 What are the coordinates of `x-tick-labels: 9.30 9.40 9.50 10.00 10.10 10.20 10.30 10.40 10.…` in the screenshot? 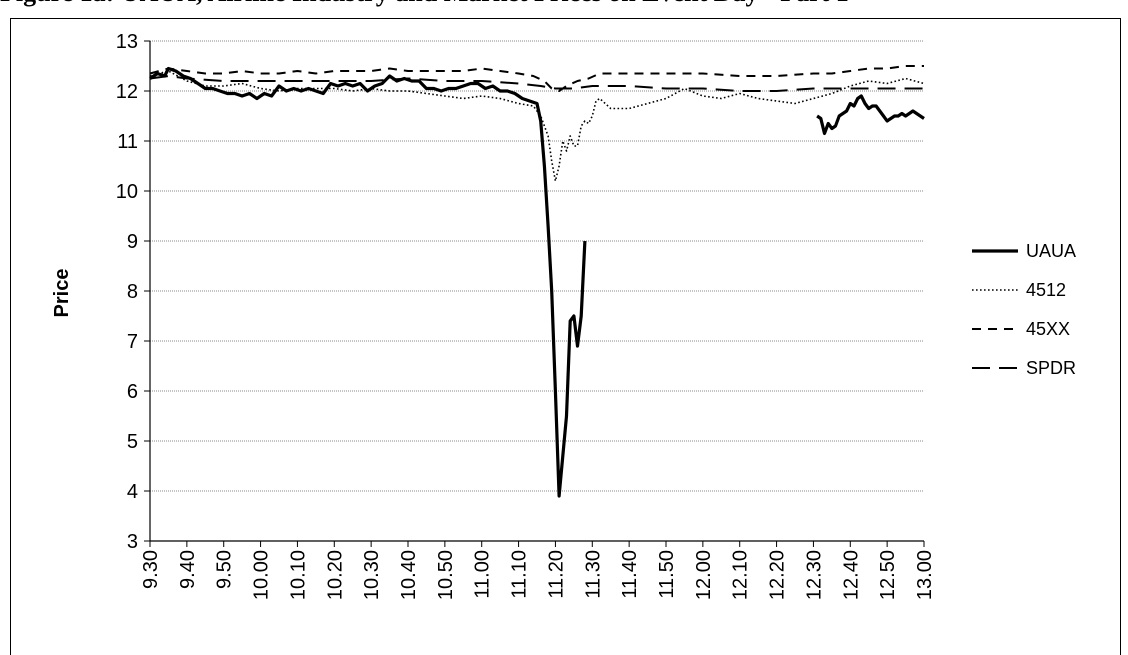 It's located at (538, 575).